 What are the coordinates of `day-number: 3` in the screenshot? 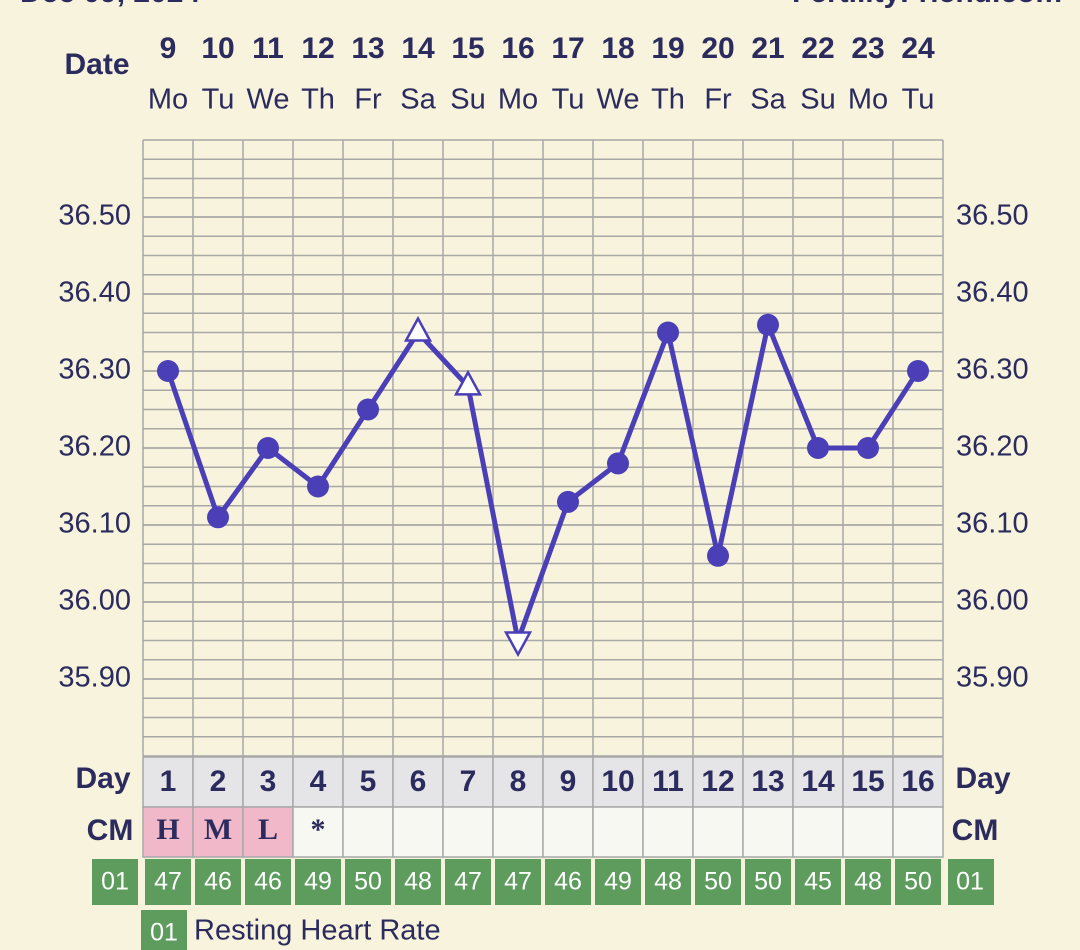 It's located at (268, 781).